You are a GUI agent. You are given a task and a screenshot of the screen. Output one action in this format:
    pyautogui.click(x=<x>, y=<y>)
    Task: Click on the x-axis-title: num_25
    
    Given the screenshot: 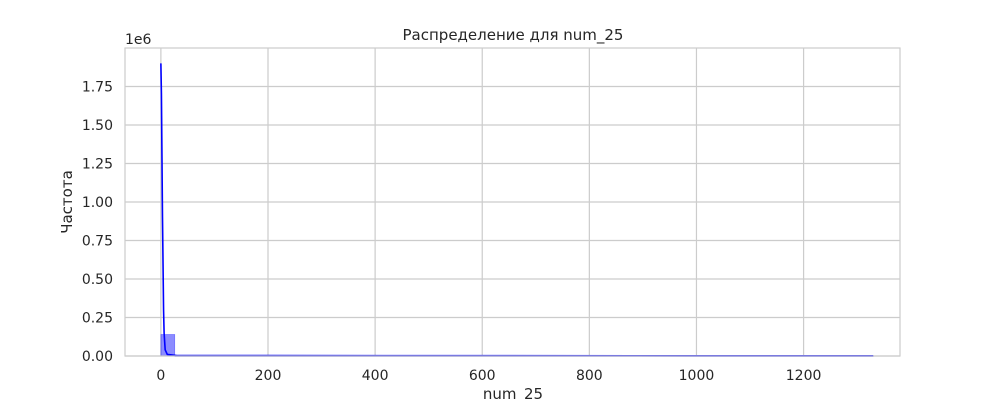 What is the action you would take?
    pyautogui.click(x=513, y=392)
    